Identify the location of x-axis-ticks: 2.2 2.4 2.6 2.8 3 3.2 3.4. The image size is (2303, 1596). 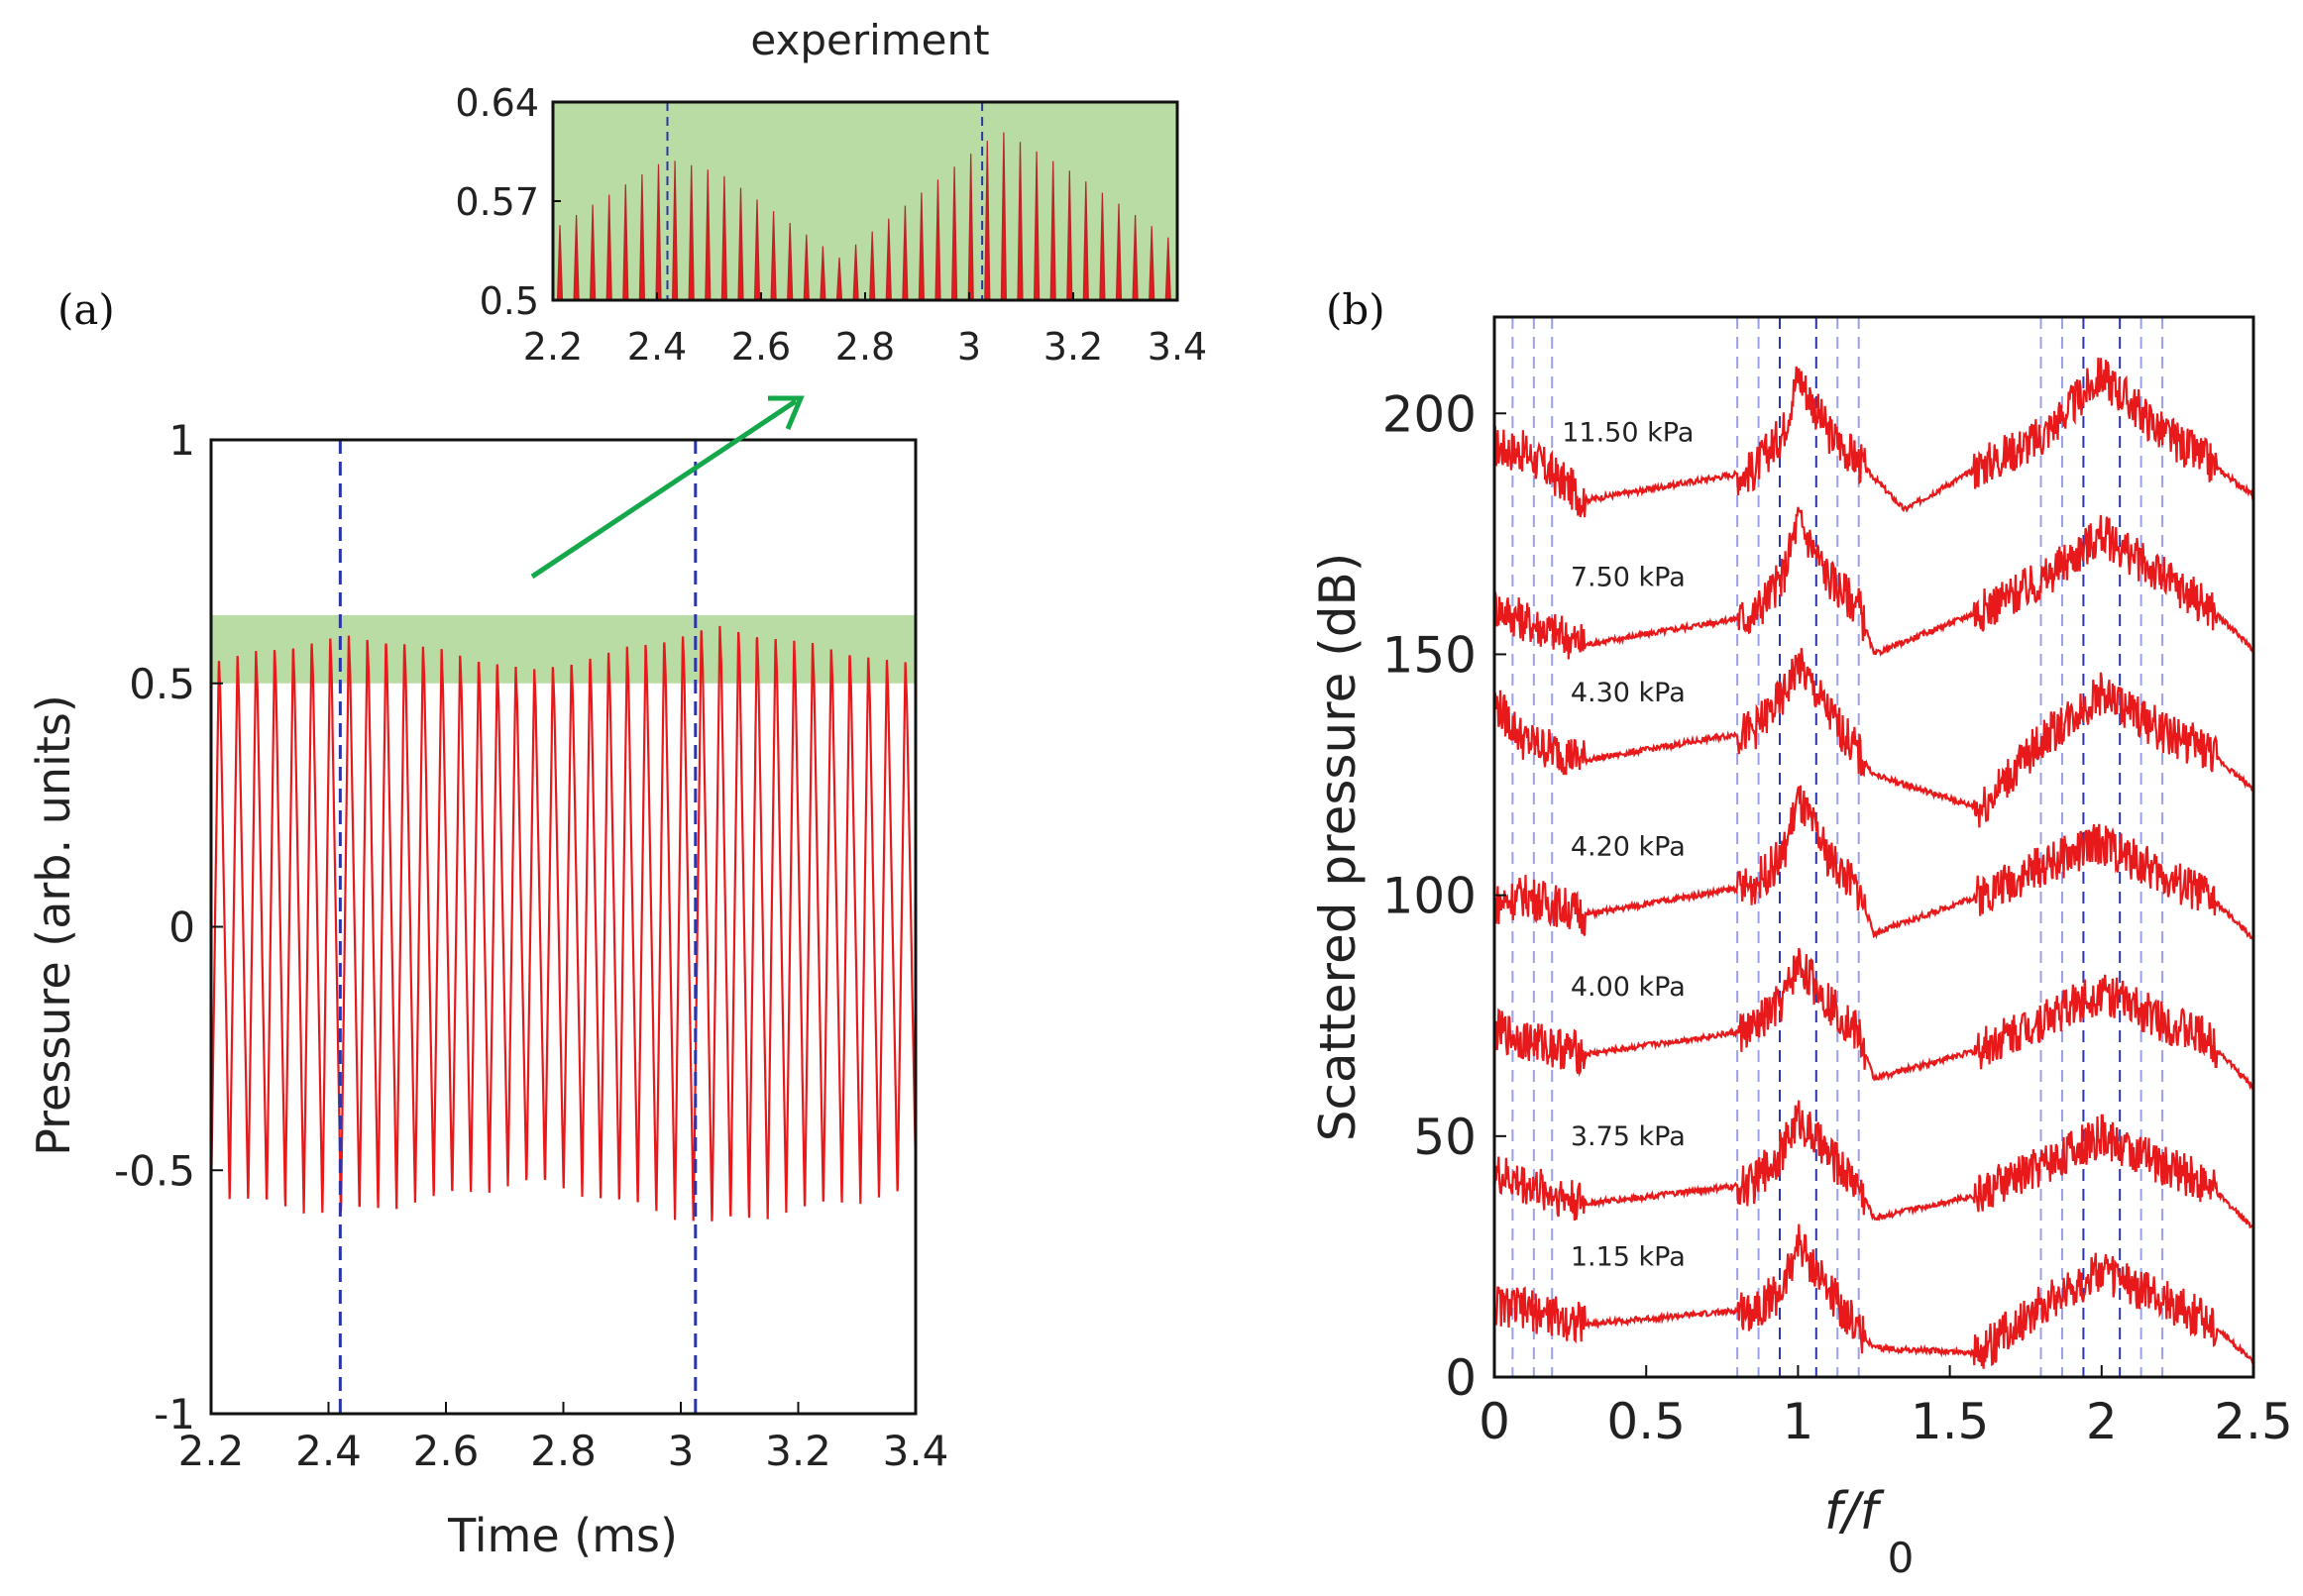
(563, 1438).